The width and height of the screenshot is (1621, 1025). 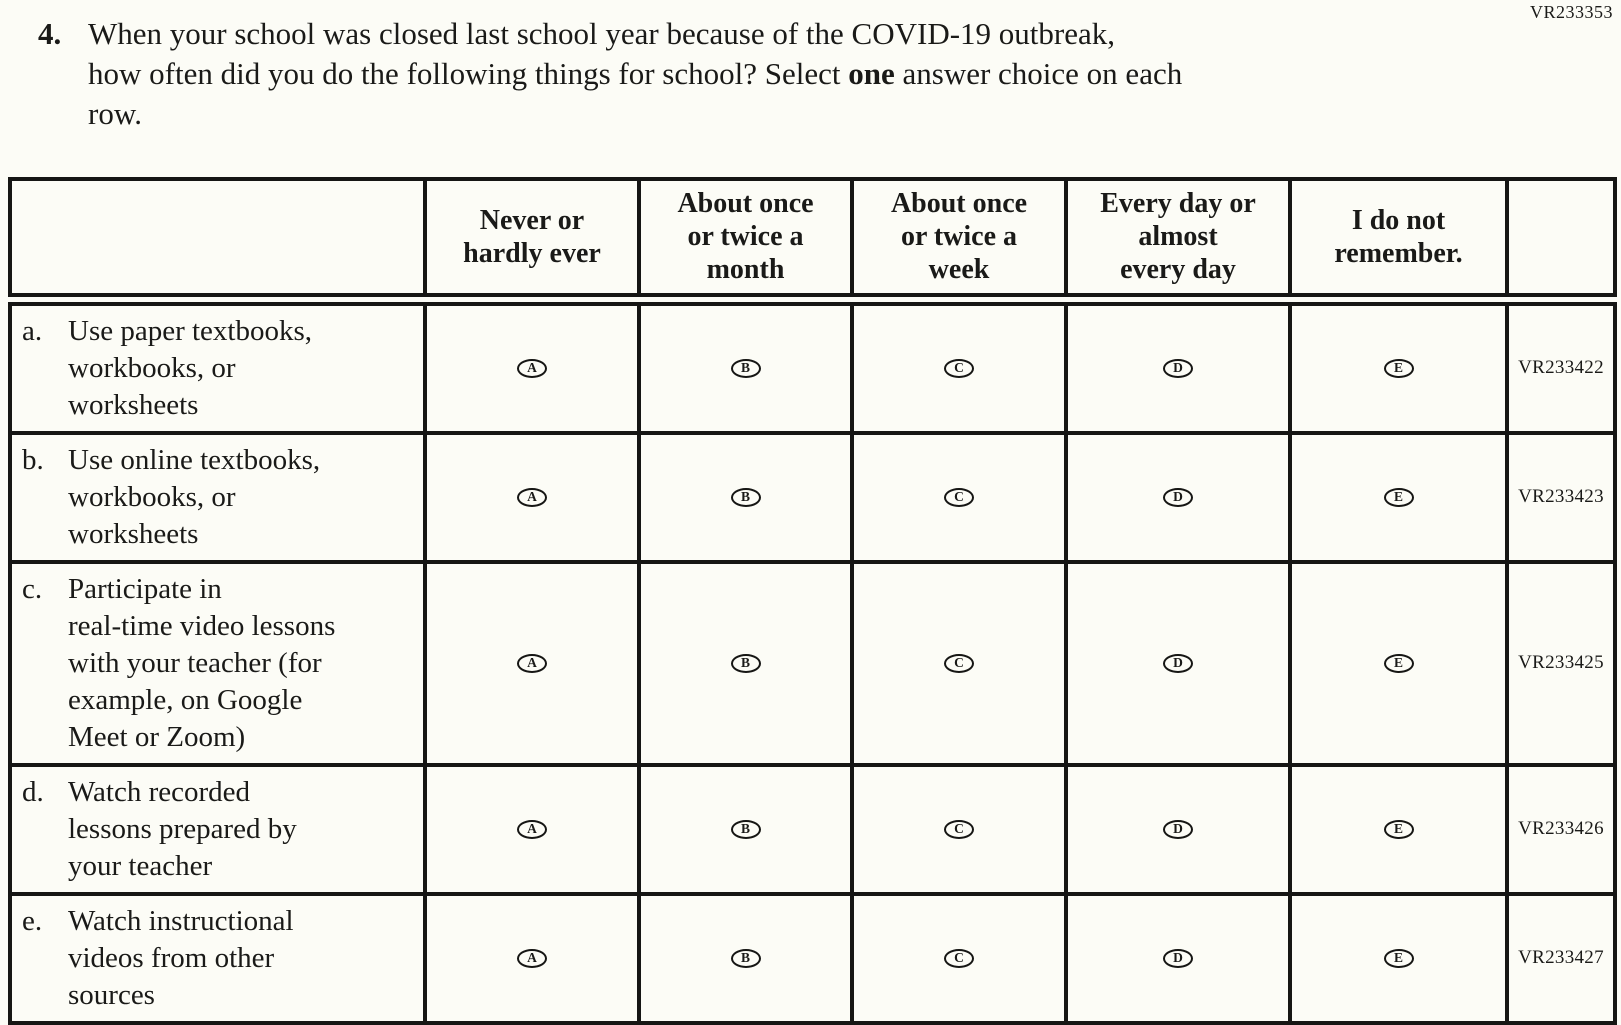 I want to click on item-letter: c., so click(x=32, y=588).